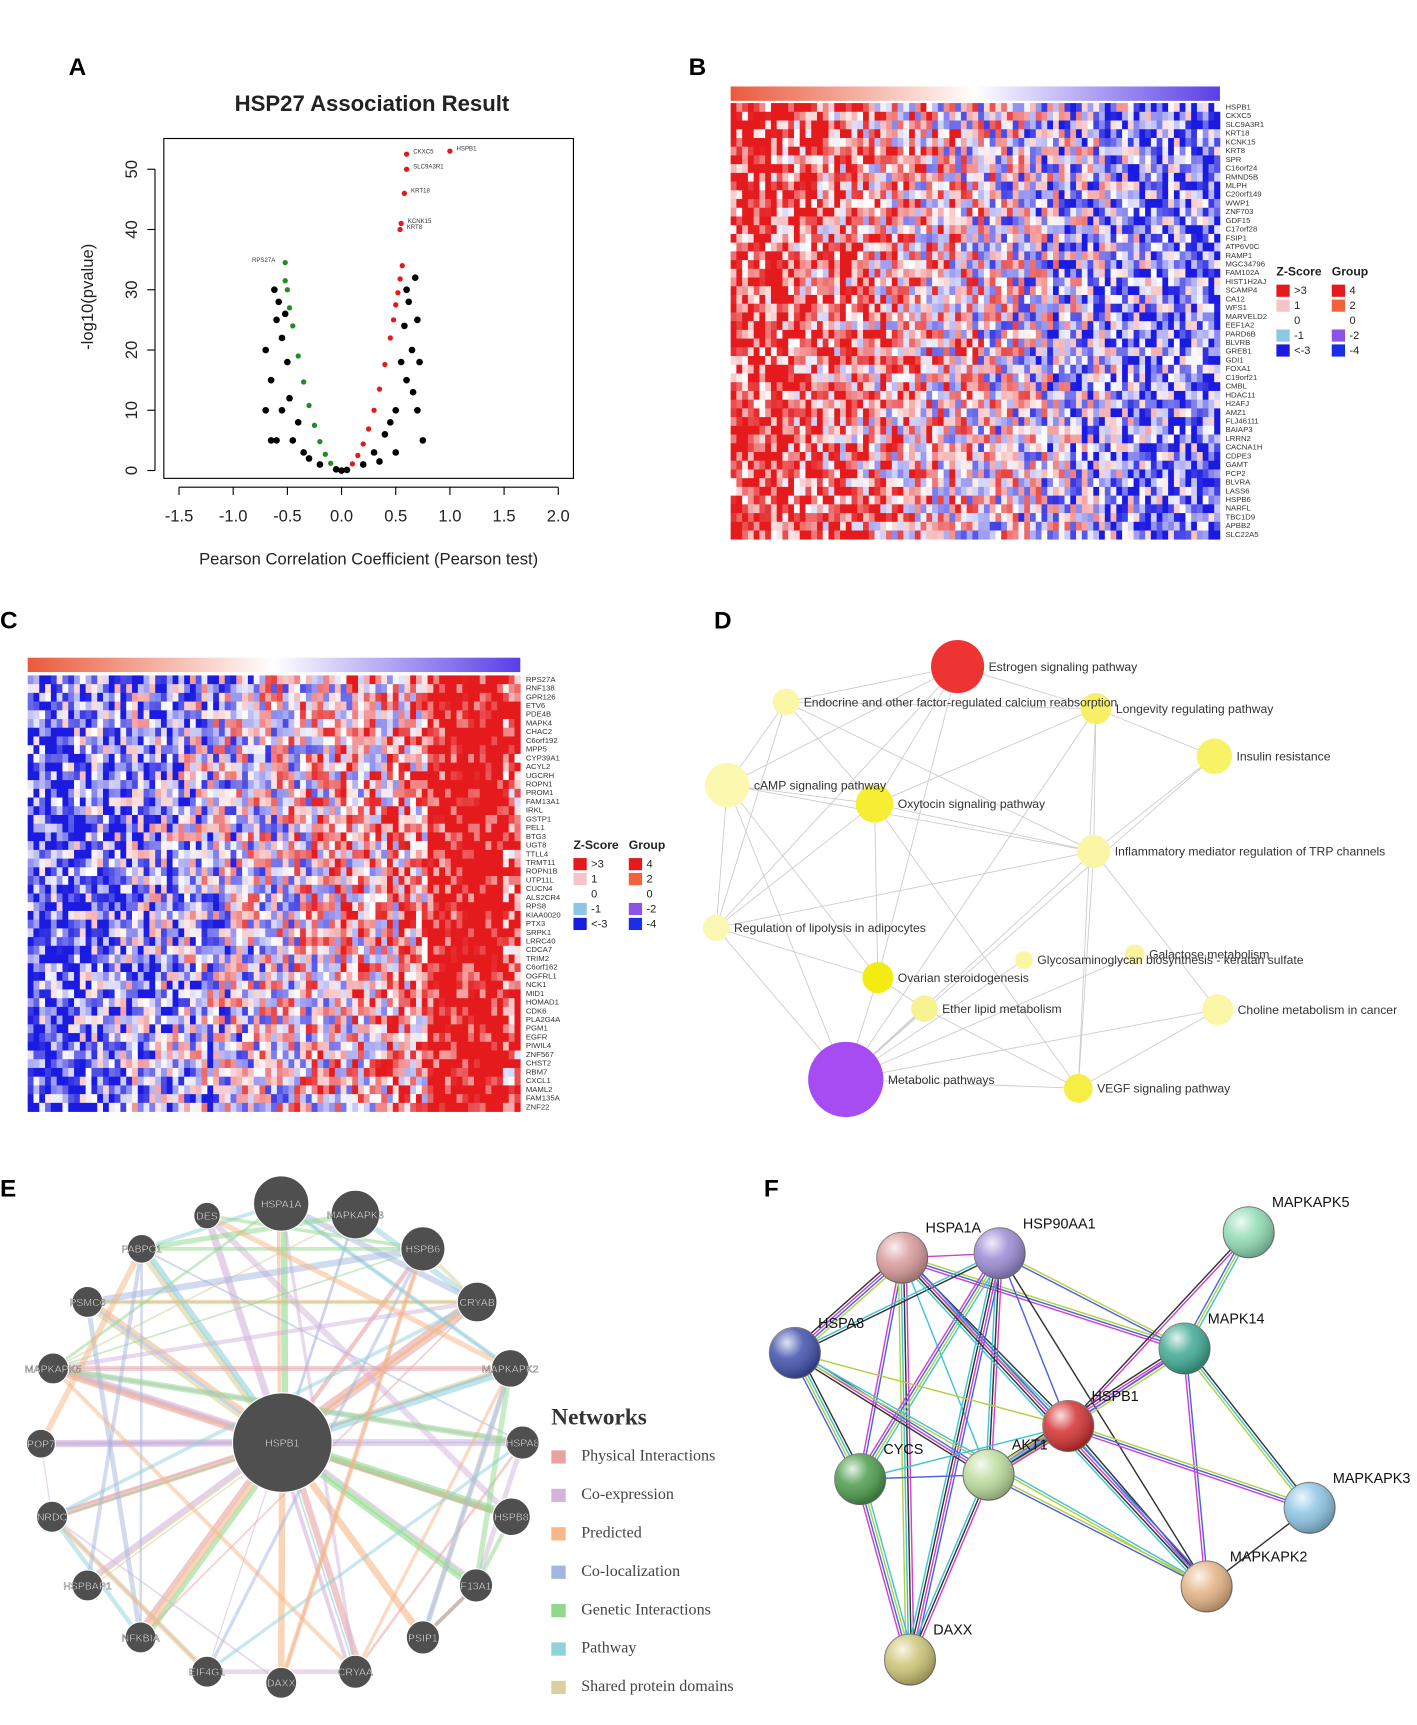 The image size is (1417, 1725). Describe the element at coordinates (1241, 168) in the screenshot. I see `gene-label: C16orf24` at that location.